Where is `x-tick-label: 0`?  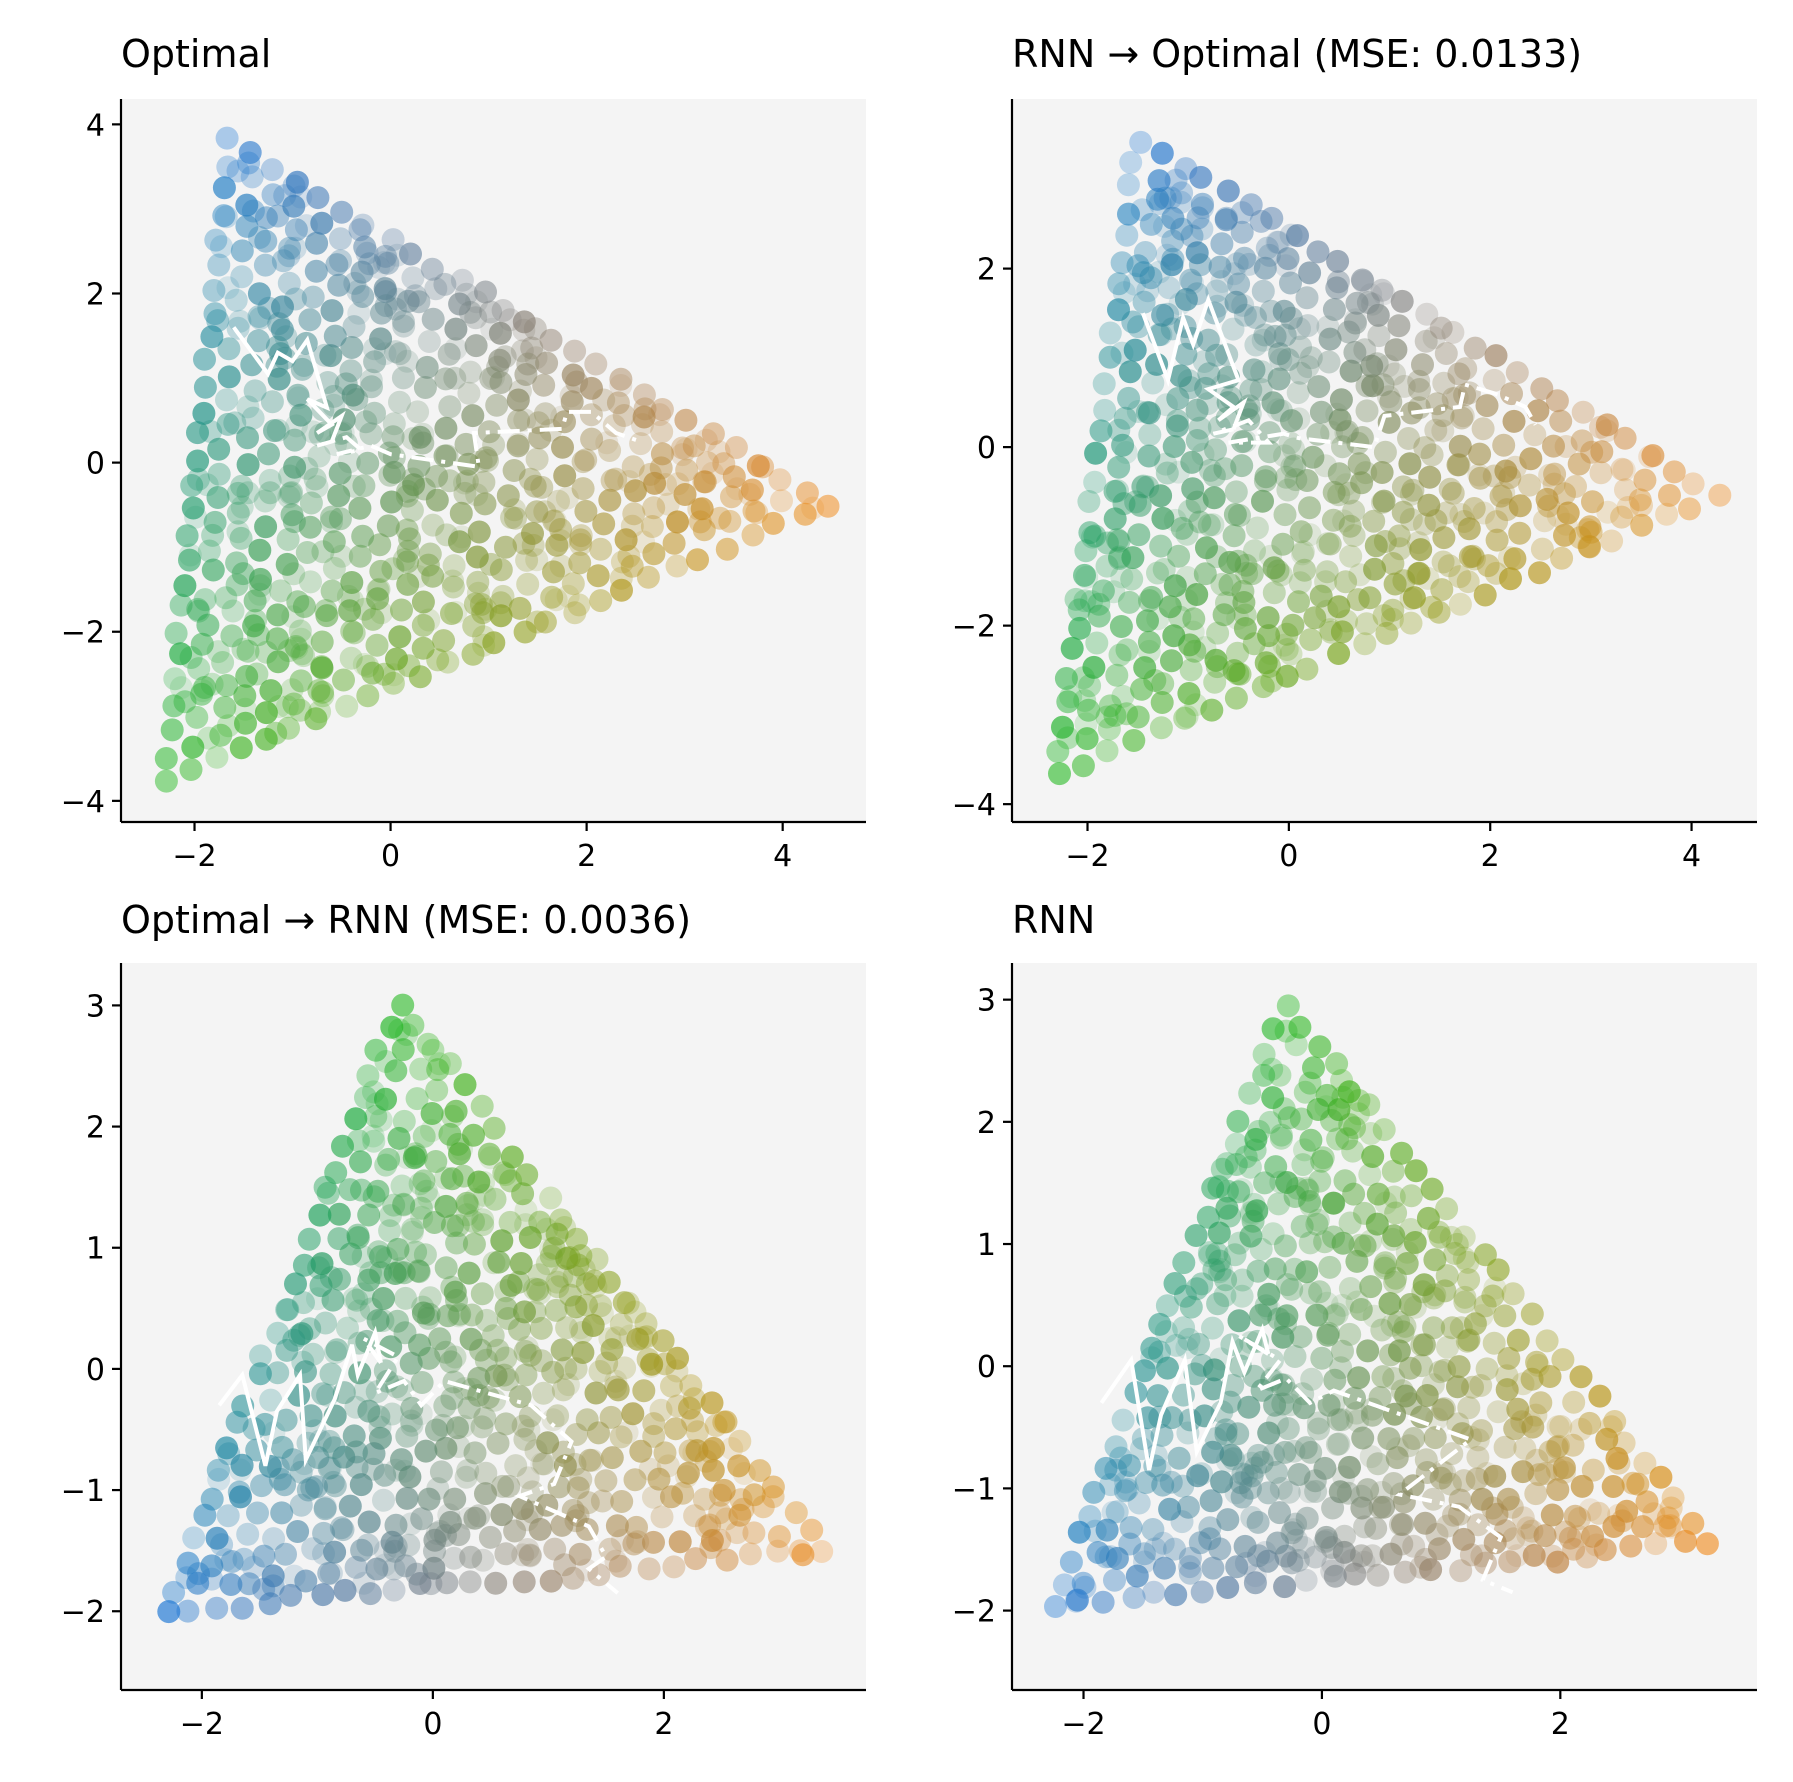 x-tick-label: 0 is located at coordinates (1321, 1724).